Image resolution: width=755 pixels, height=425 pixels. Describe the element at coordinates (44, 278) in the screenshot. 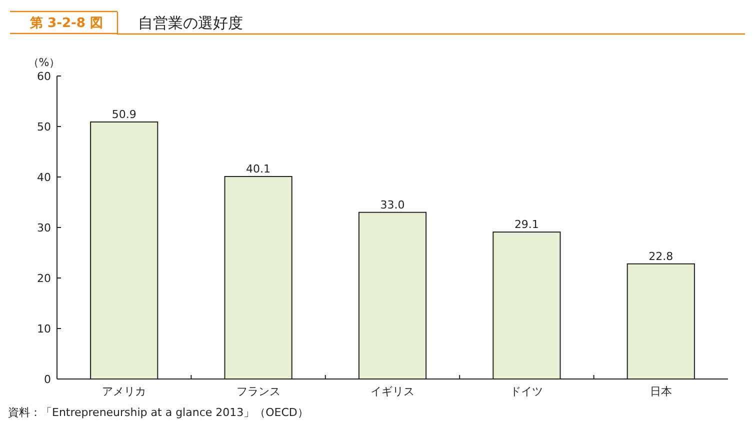

I see `y-tick-label: 20` at that location.